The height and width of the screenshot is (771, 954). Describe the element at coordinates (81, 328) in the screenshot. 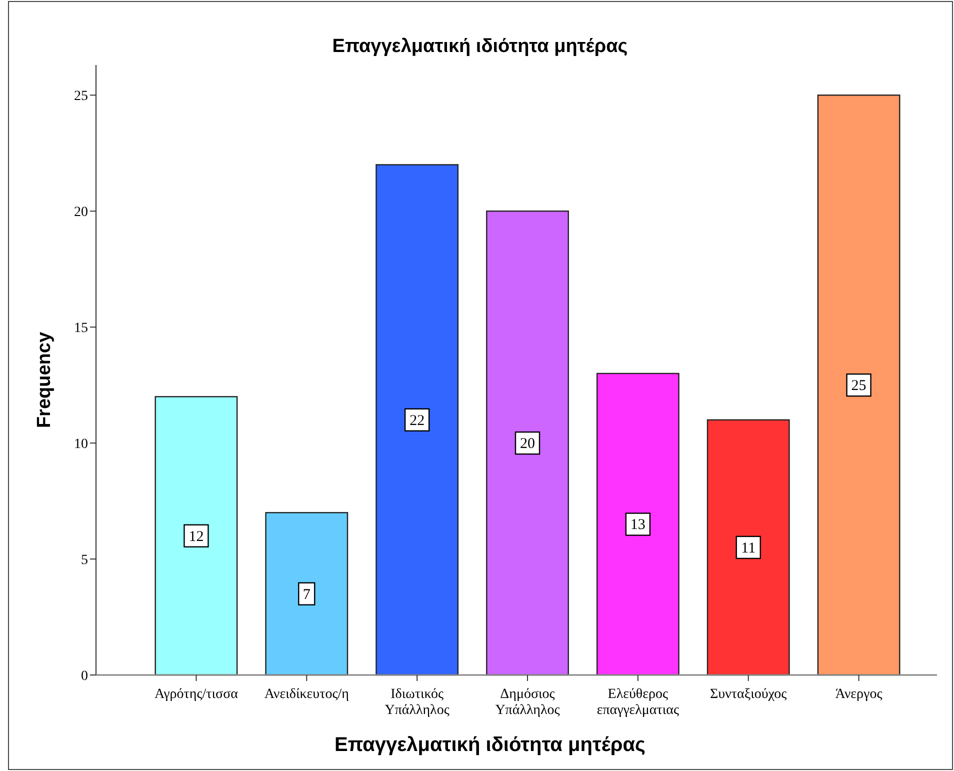

I see `y-tick-label: 15` at that location.